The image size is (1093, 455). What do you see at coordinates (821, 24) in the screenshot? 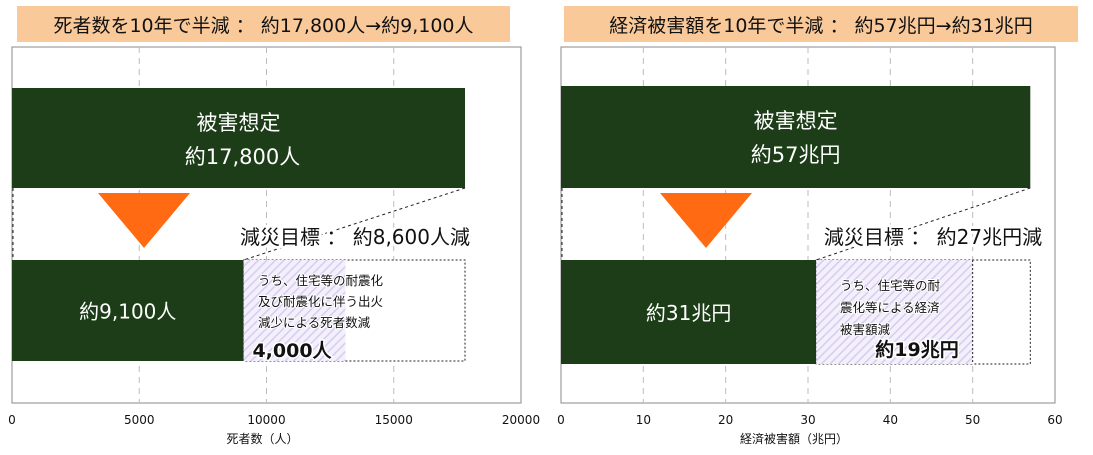
I see `chart-title: 経済被害額を10年で半減 ： 約57兆円→約31兆円` at bounding box center [821, 24].